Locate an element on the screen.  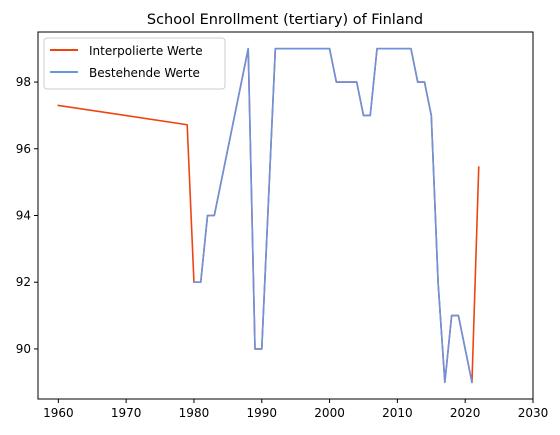
chart-title: School Enrollment (tertiary) of Finland is located at coordinates (285, 20).